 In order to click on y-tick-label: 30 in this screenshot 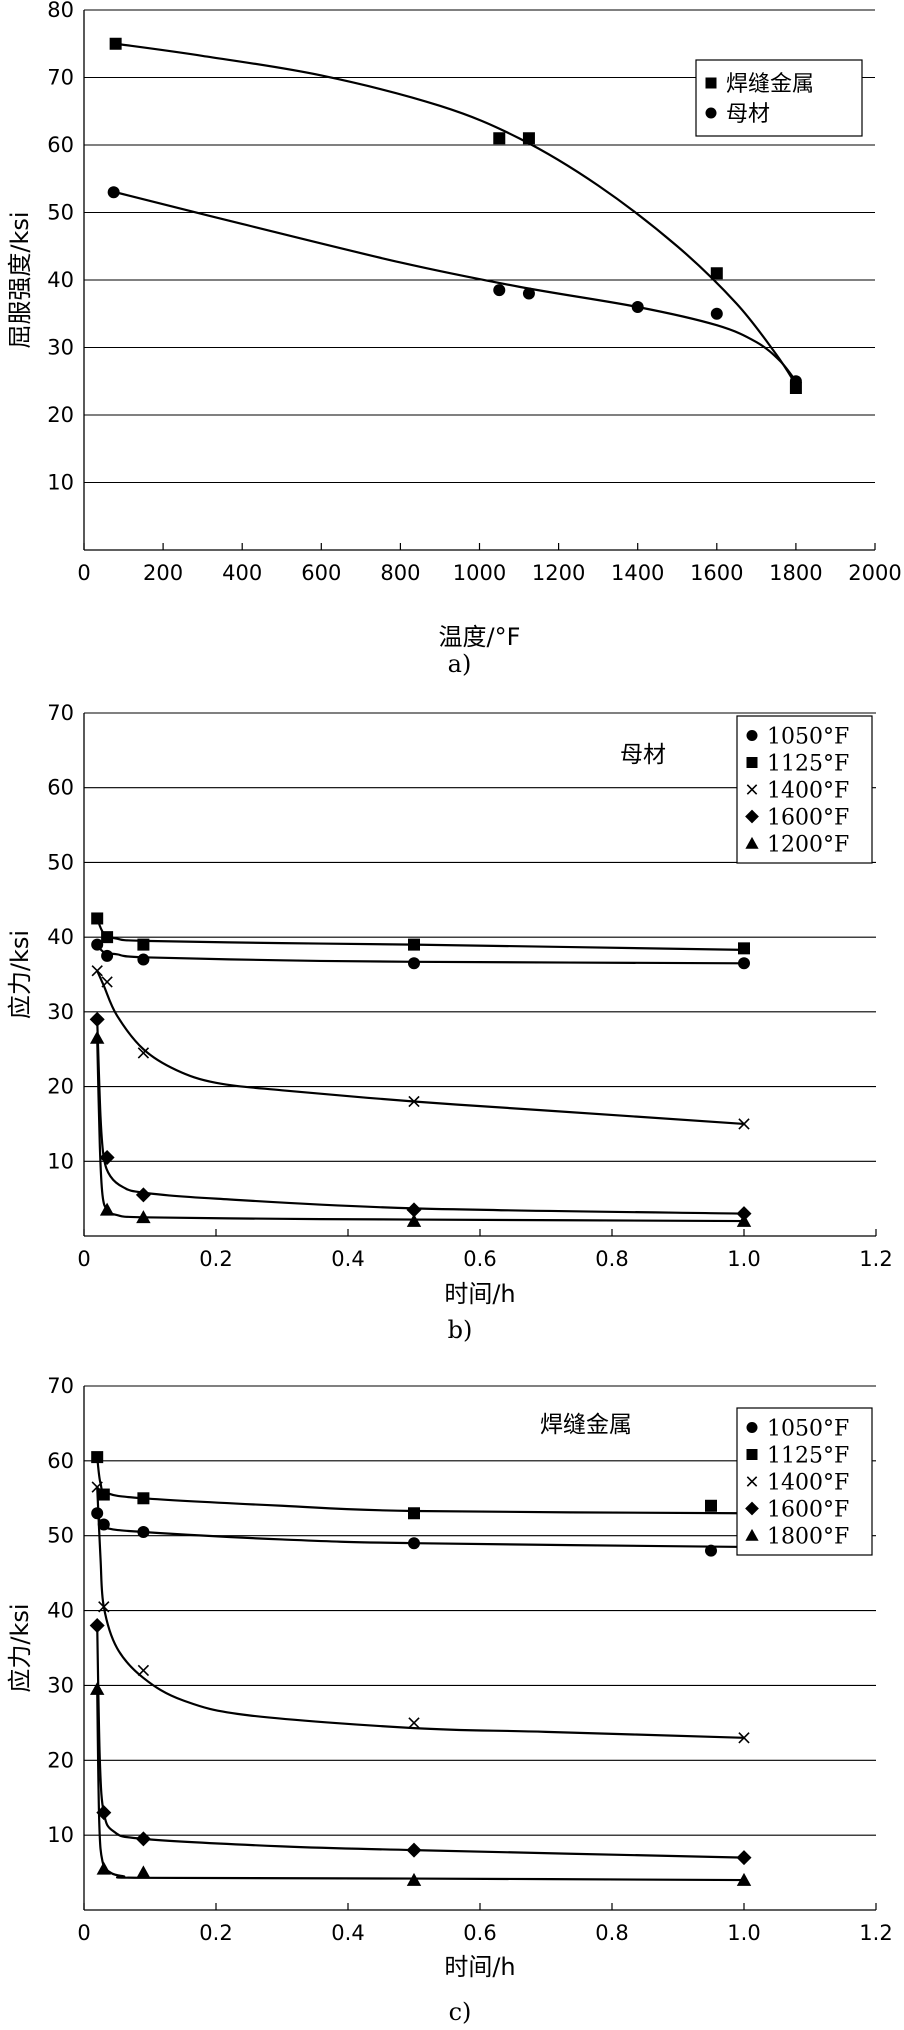, I will do `click(60, 1012)`.